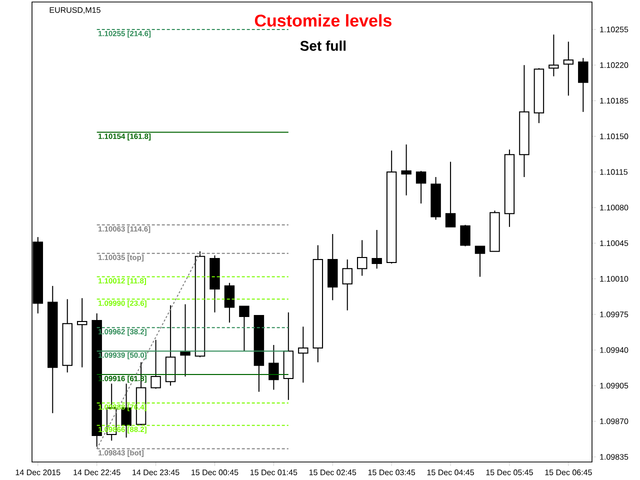 The image size is (640, 480). I want to click on x-tick-label: 15 Dec 03:45, so click(392, 473).